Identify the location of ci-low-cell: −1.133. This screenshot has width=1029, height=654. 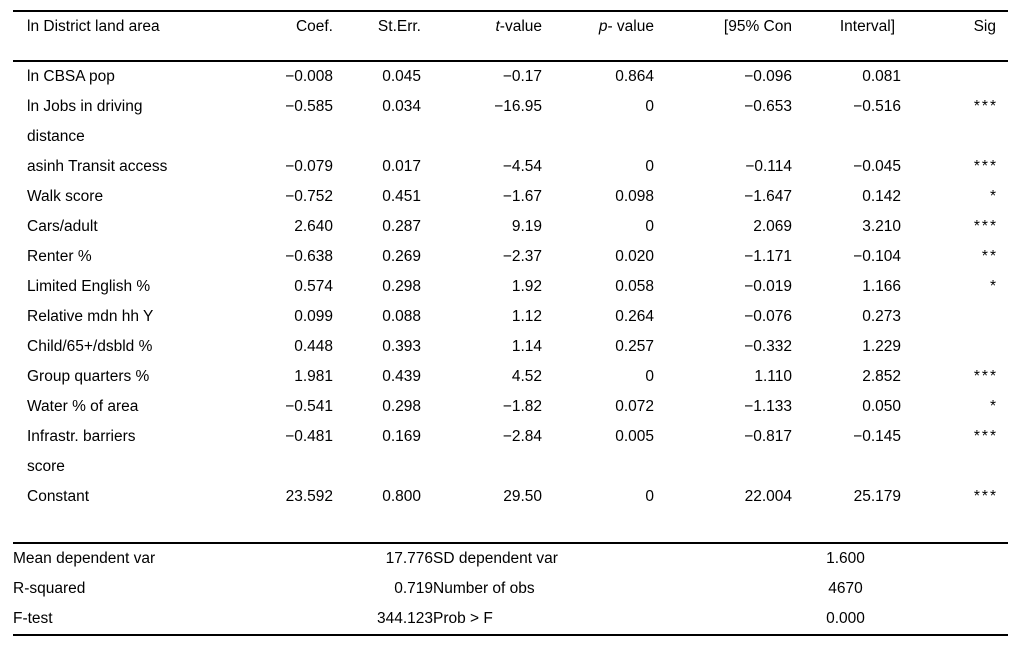
(768, 406).